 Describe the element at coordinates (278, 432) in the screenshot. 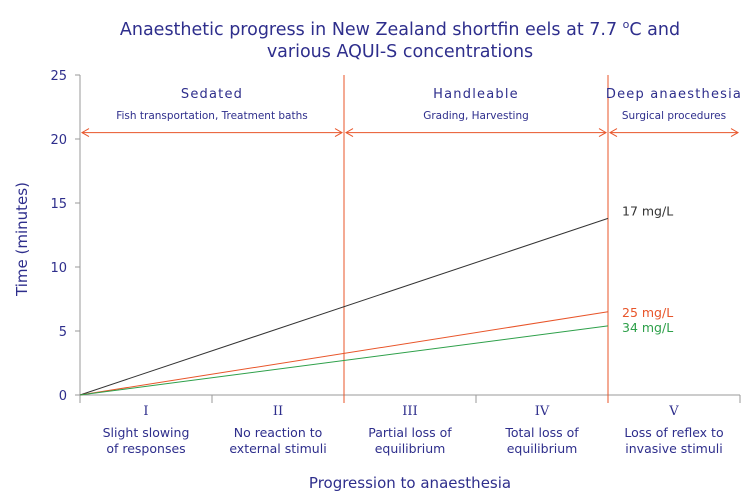

I see `stage-description-line-1: No reaction to` at that location.